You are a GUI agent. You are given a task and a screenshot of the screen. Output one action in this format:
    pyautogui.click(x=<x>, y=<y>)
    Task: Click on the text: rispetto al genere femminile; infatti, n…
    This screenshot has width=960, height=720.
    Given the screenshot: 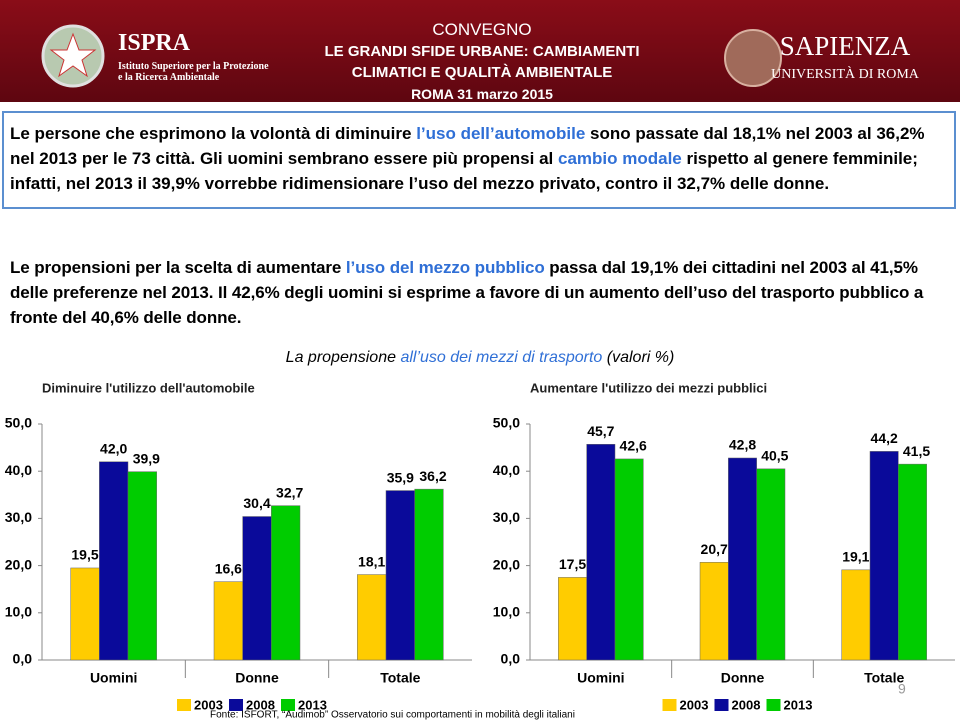 What is the action you would take?
    pyautogui.click(x=464, y=171)
    